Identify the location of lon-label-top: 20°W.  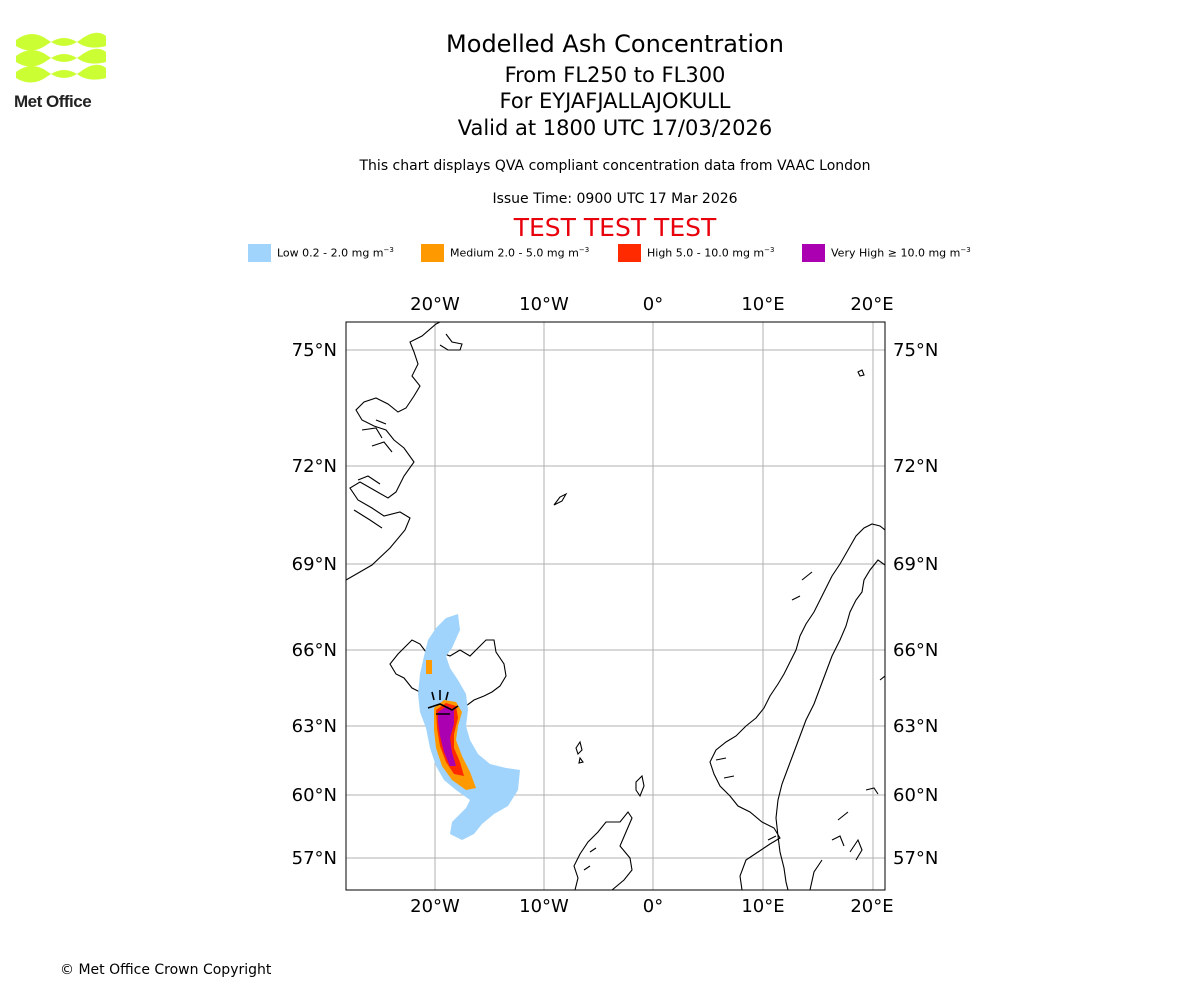
(435, 304).